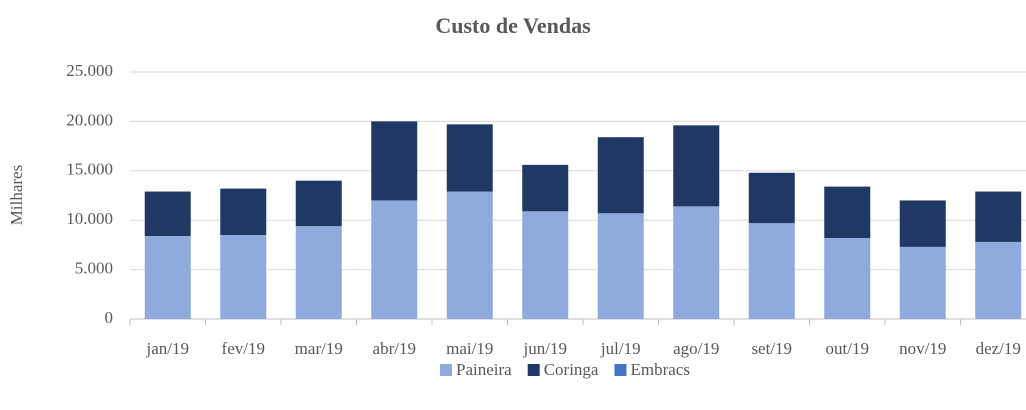 This screenshot has width=1026, height=410. What do you see at coordinates (16, 195) in the screenshot?
I see `y-axis-title: Milhares` at bounding box center [16, 195].